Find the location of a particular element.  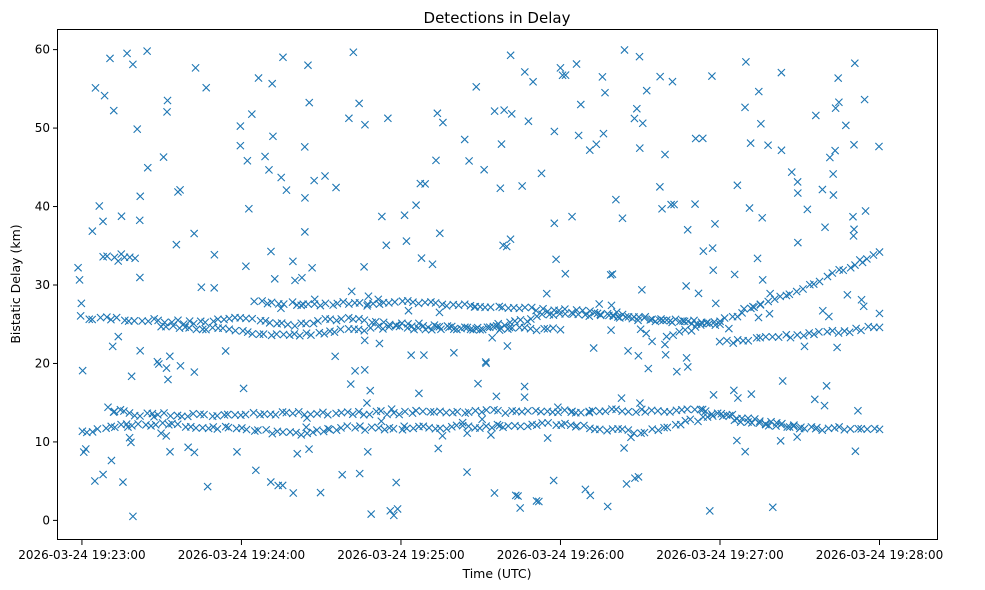

x-tick-label: 2026-03-24 19:24:00 is located at coordinates (241, 555).